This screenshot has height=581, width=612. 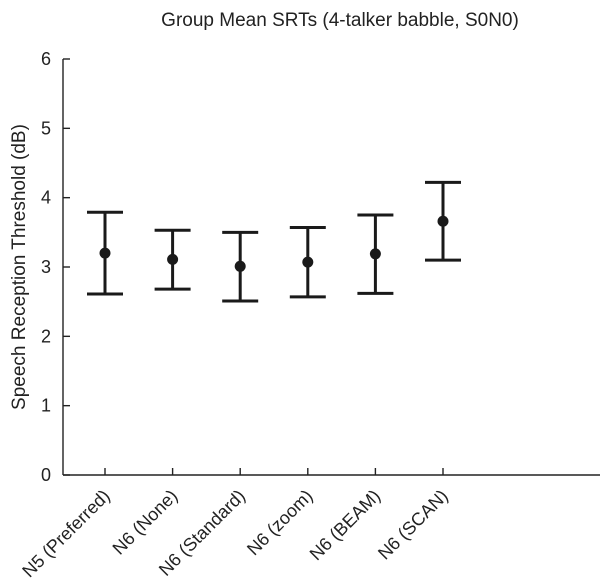 I want to click on y-tick-label: 2, so click(x=46, y=336).